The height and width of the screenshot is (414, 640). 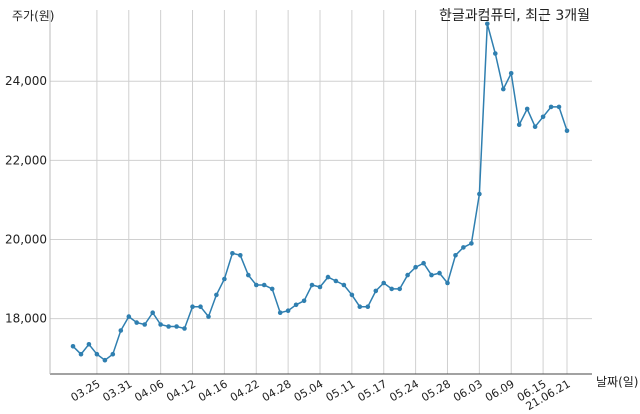 I want to click on x-axis-label: 날짜(일), so click(x=617, y=382).